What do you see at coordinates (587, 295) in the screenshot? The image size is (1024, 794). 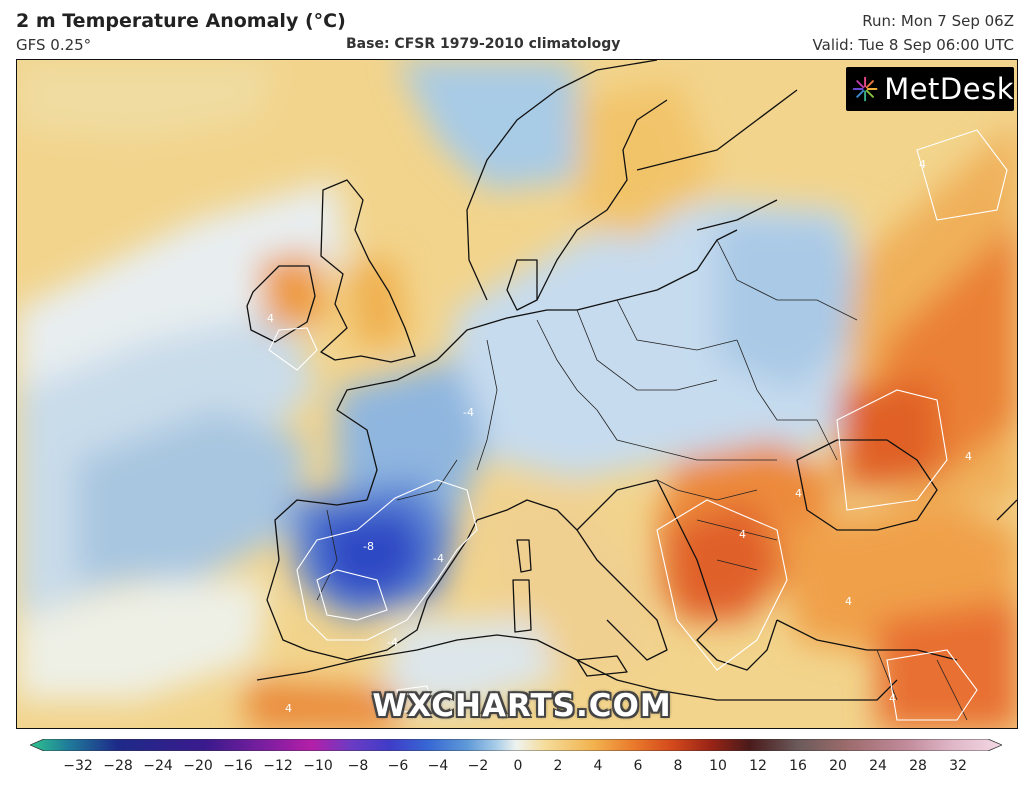 I see `coast-north-continent` at bounding box center [587, 295].